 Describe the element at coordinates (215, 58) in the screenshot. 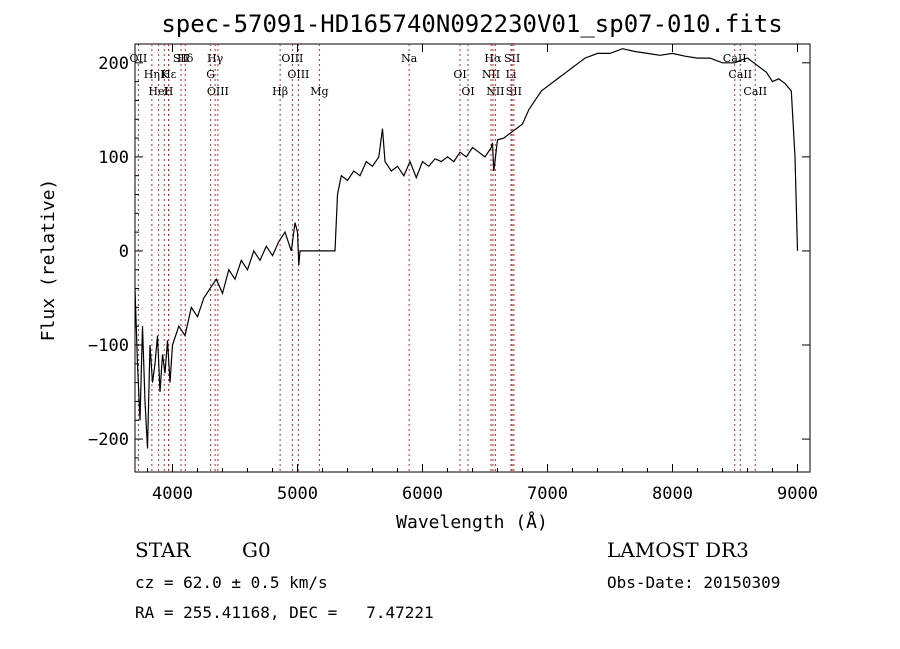

I see `line-marker-label: Hγ` at that location.